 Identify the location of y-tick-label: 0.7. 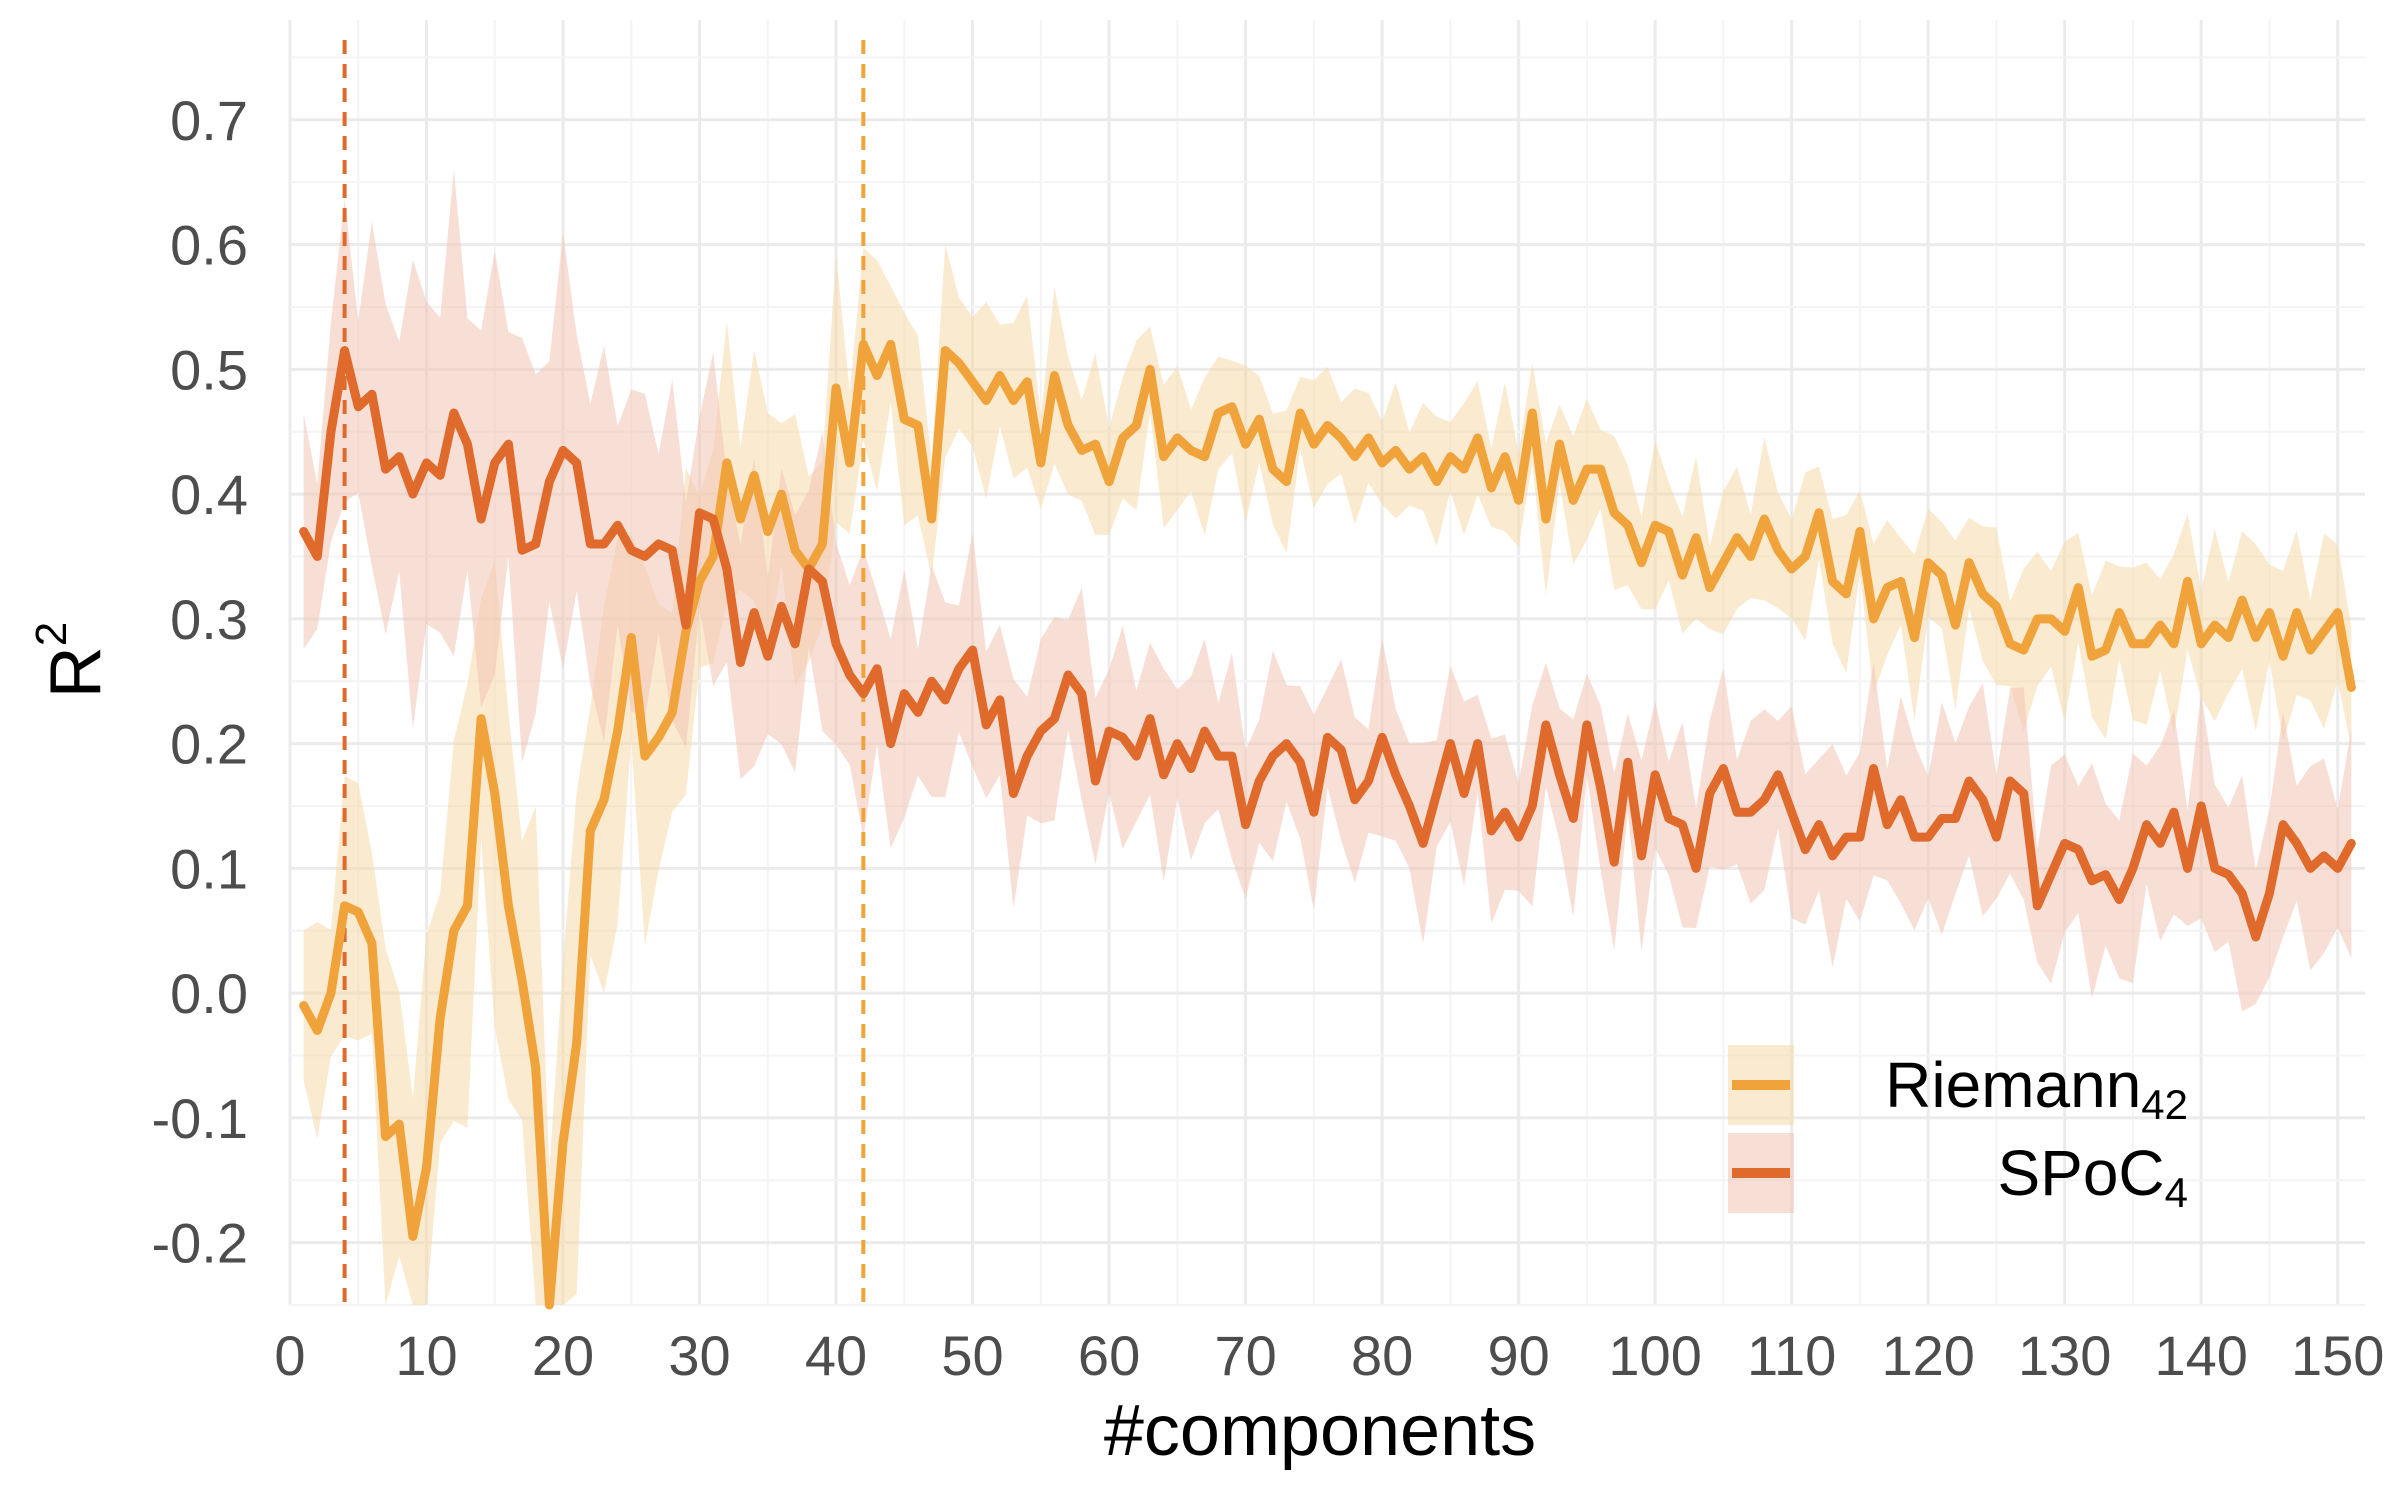
(209, 120).